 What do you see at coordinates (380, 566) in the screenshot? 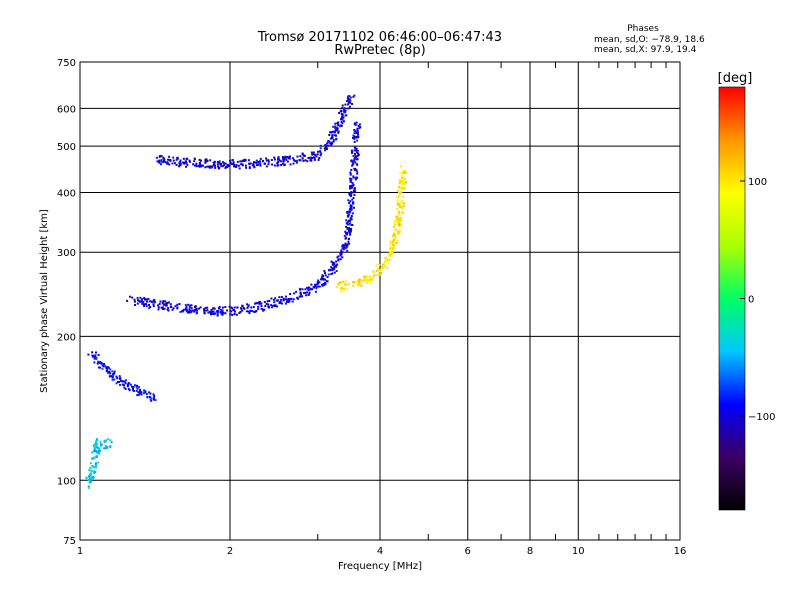
I see `x-axis-label: Frequency [MHz]` at bounding box center [380, 566].